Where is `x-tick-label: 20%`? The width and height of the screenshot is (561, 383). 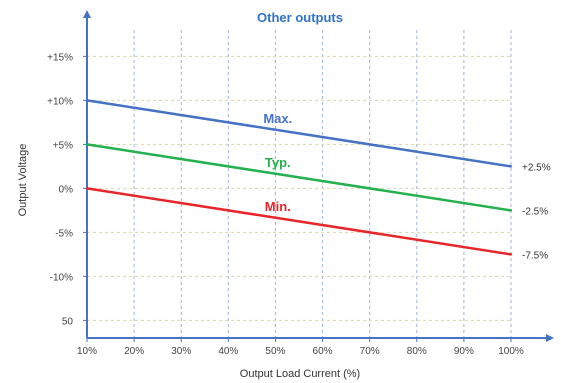
x-tick-label: 20% is located at coordinates (134, 351).